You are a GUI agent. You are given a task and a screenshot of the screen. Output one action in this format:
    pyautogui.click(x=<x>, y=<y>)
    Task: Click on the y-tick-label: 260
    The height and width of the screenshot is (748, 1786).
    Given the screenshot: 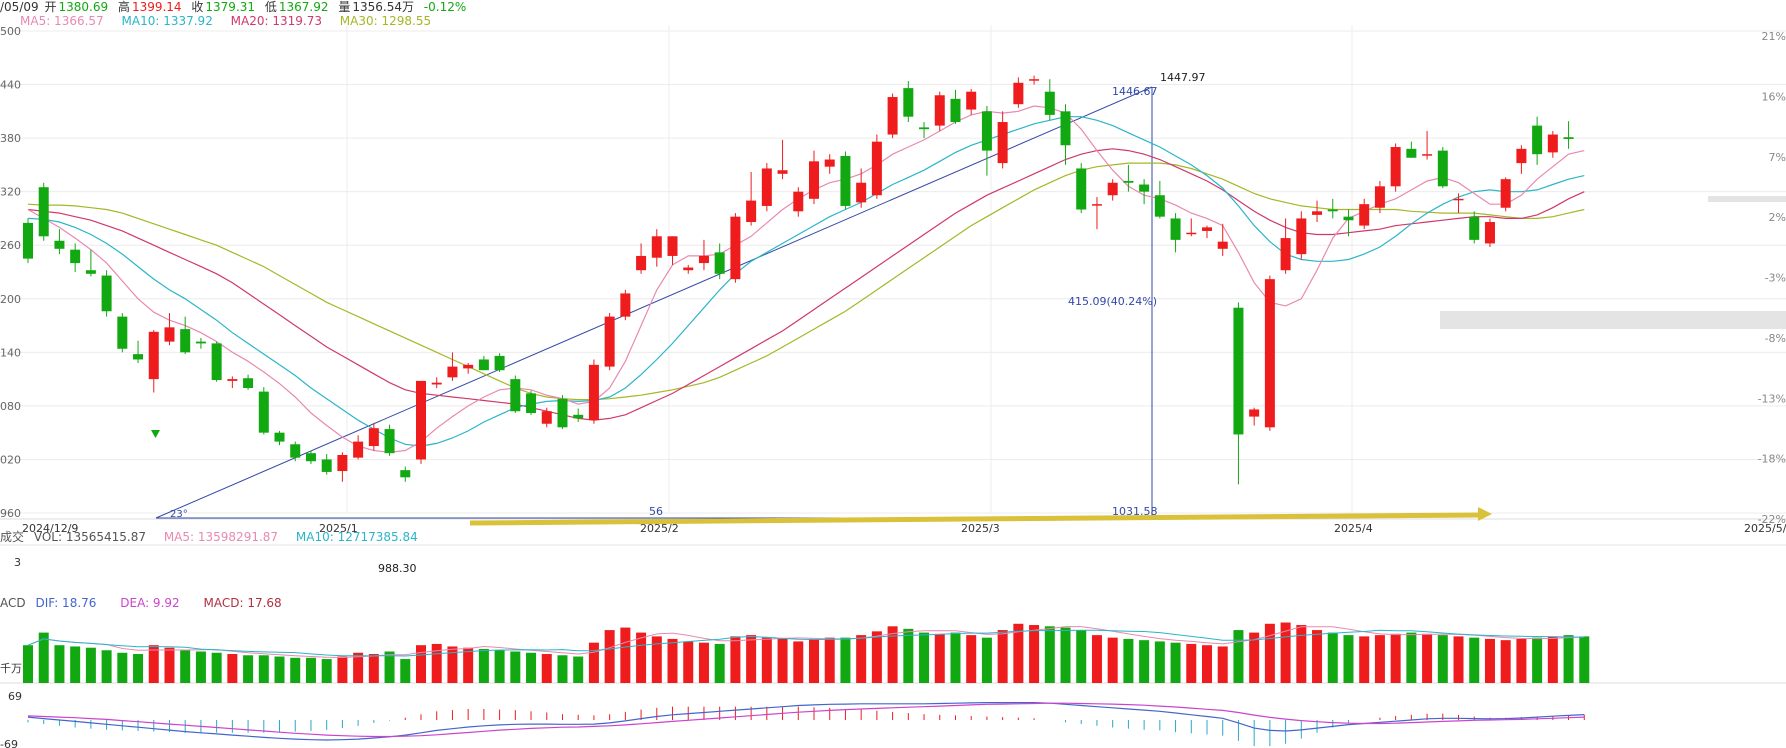 What is the action you would take?
    pyautogui.click(x=10, y=245)
    